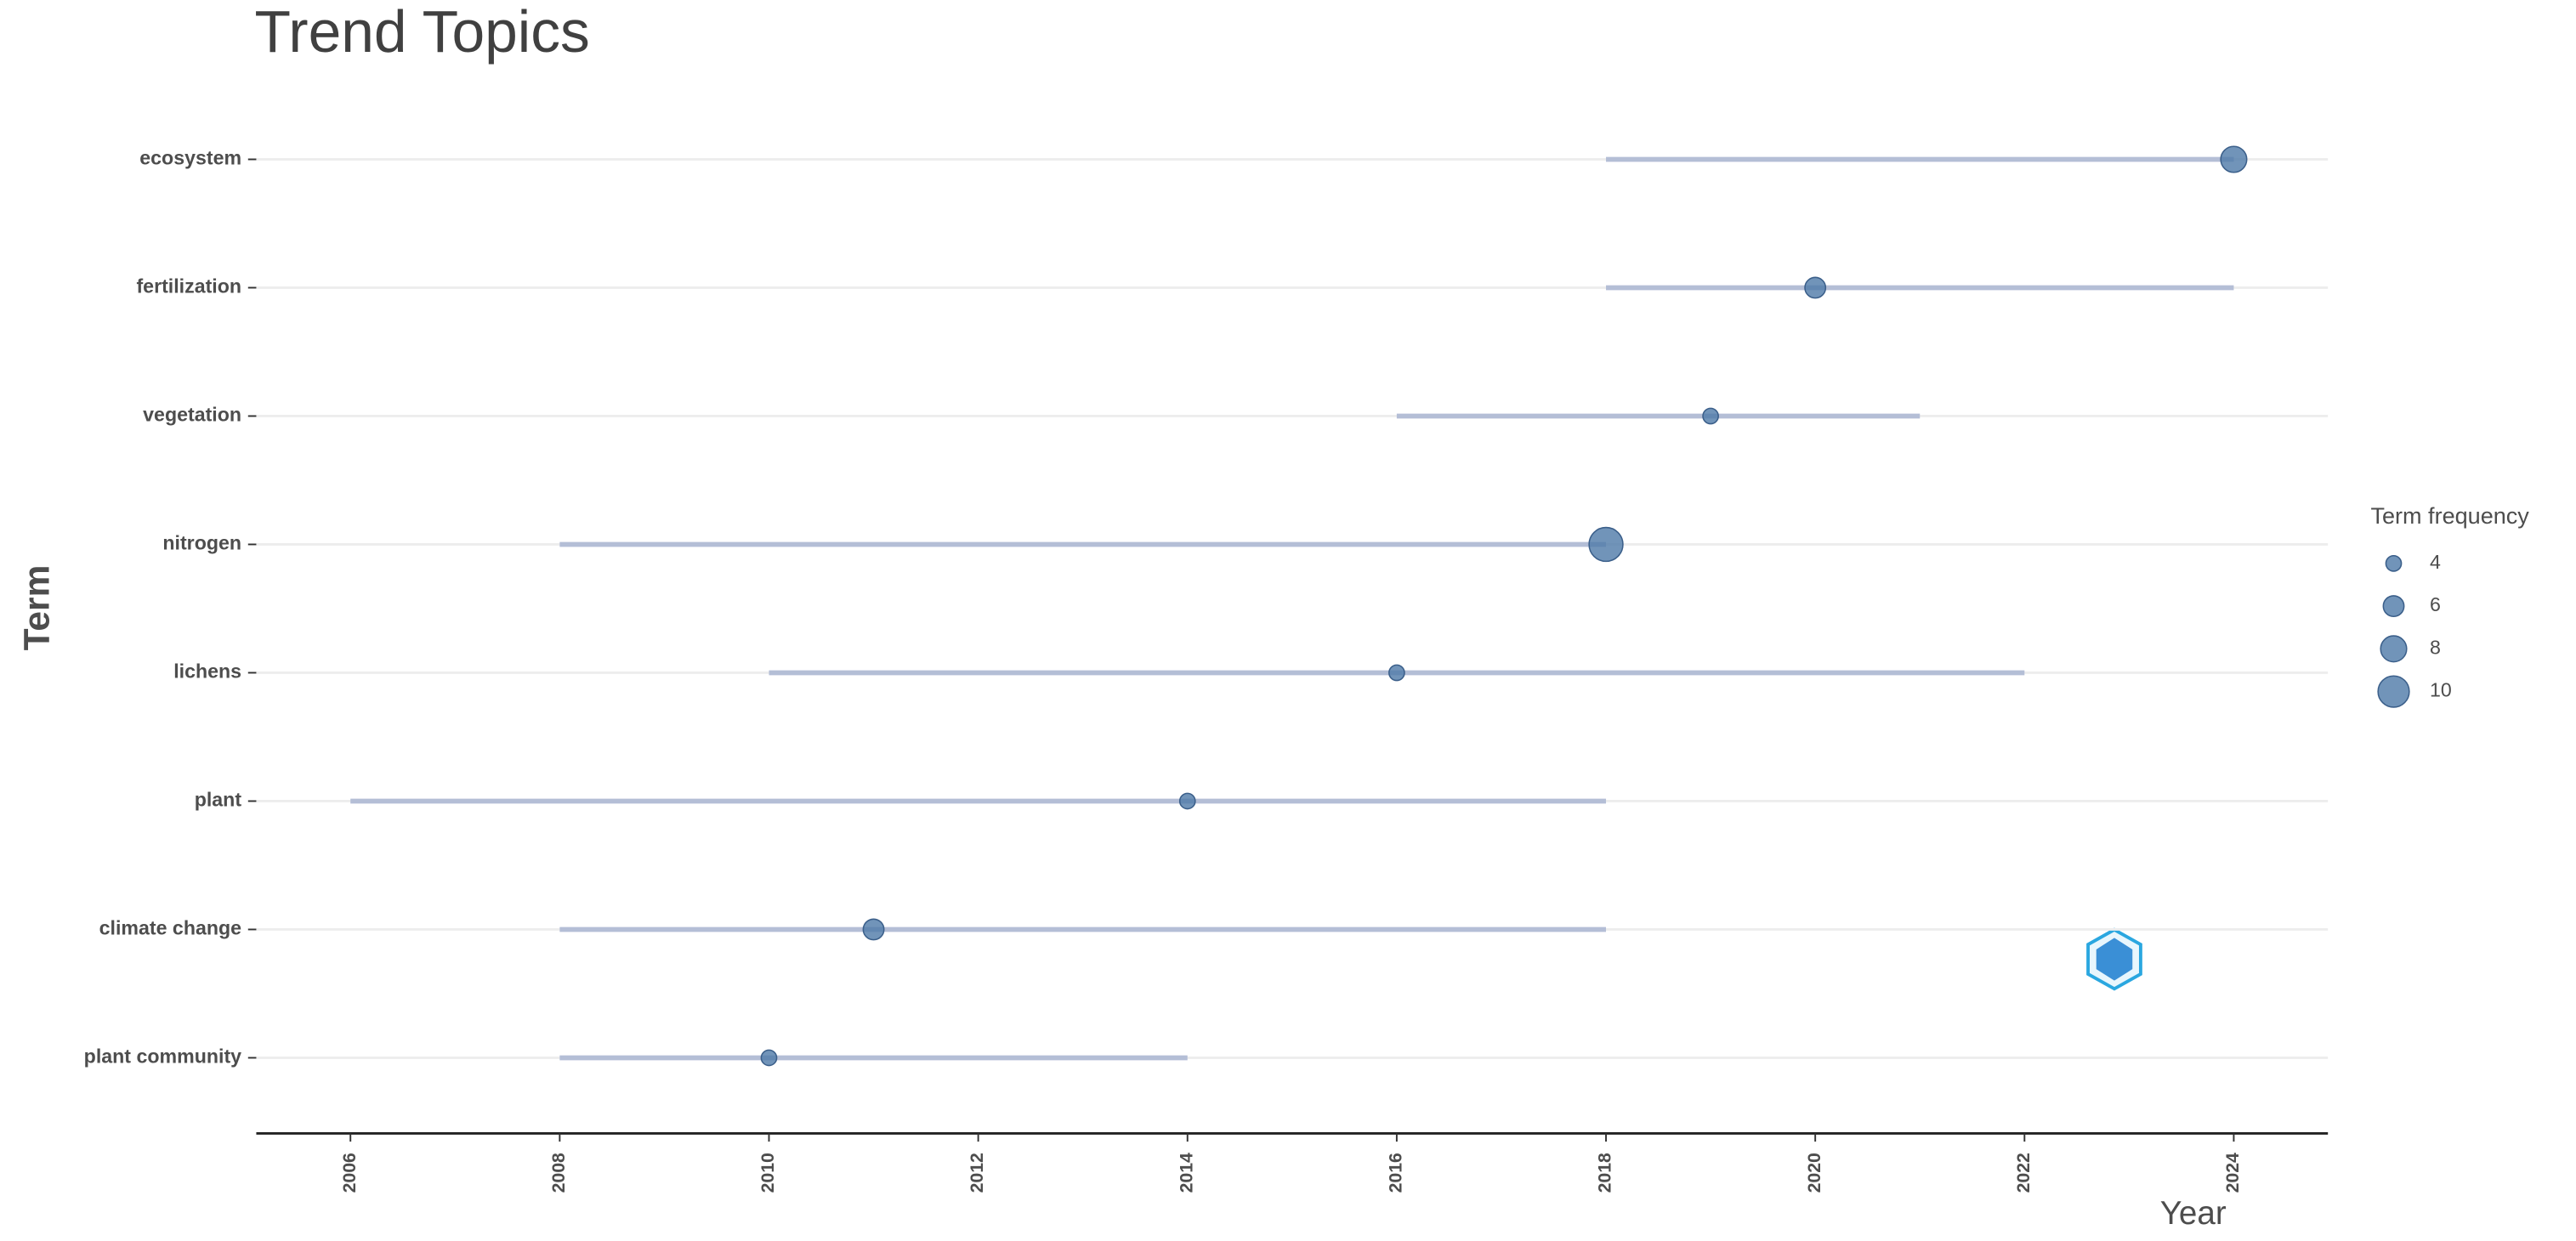  Describe the element at coordinates (207, 671) in the screenshot. I see `y-tick-label: lichens` at that location.